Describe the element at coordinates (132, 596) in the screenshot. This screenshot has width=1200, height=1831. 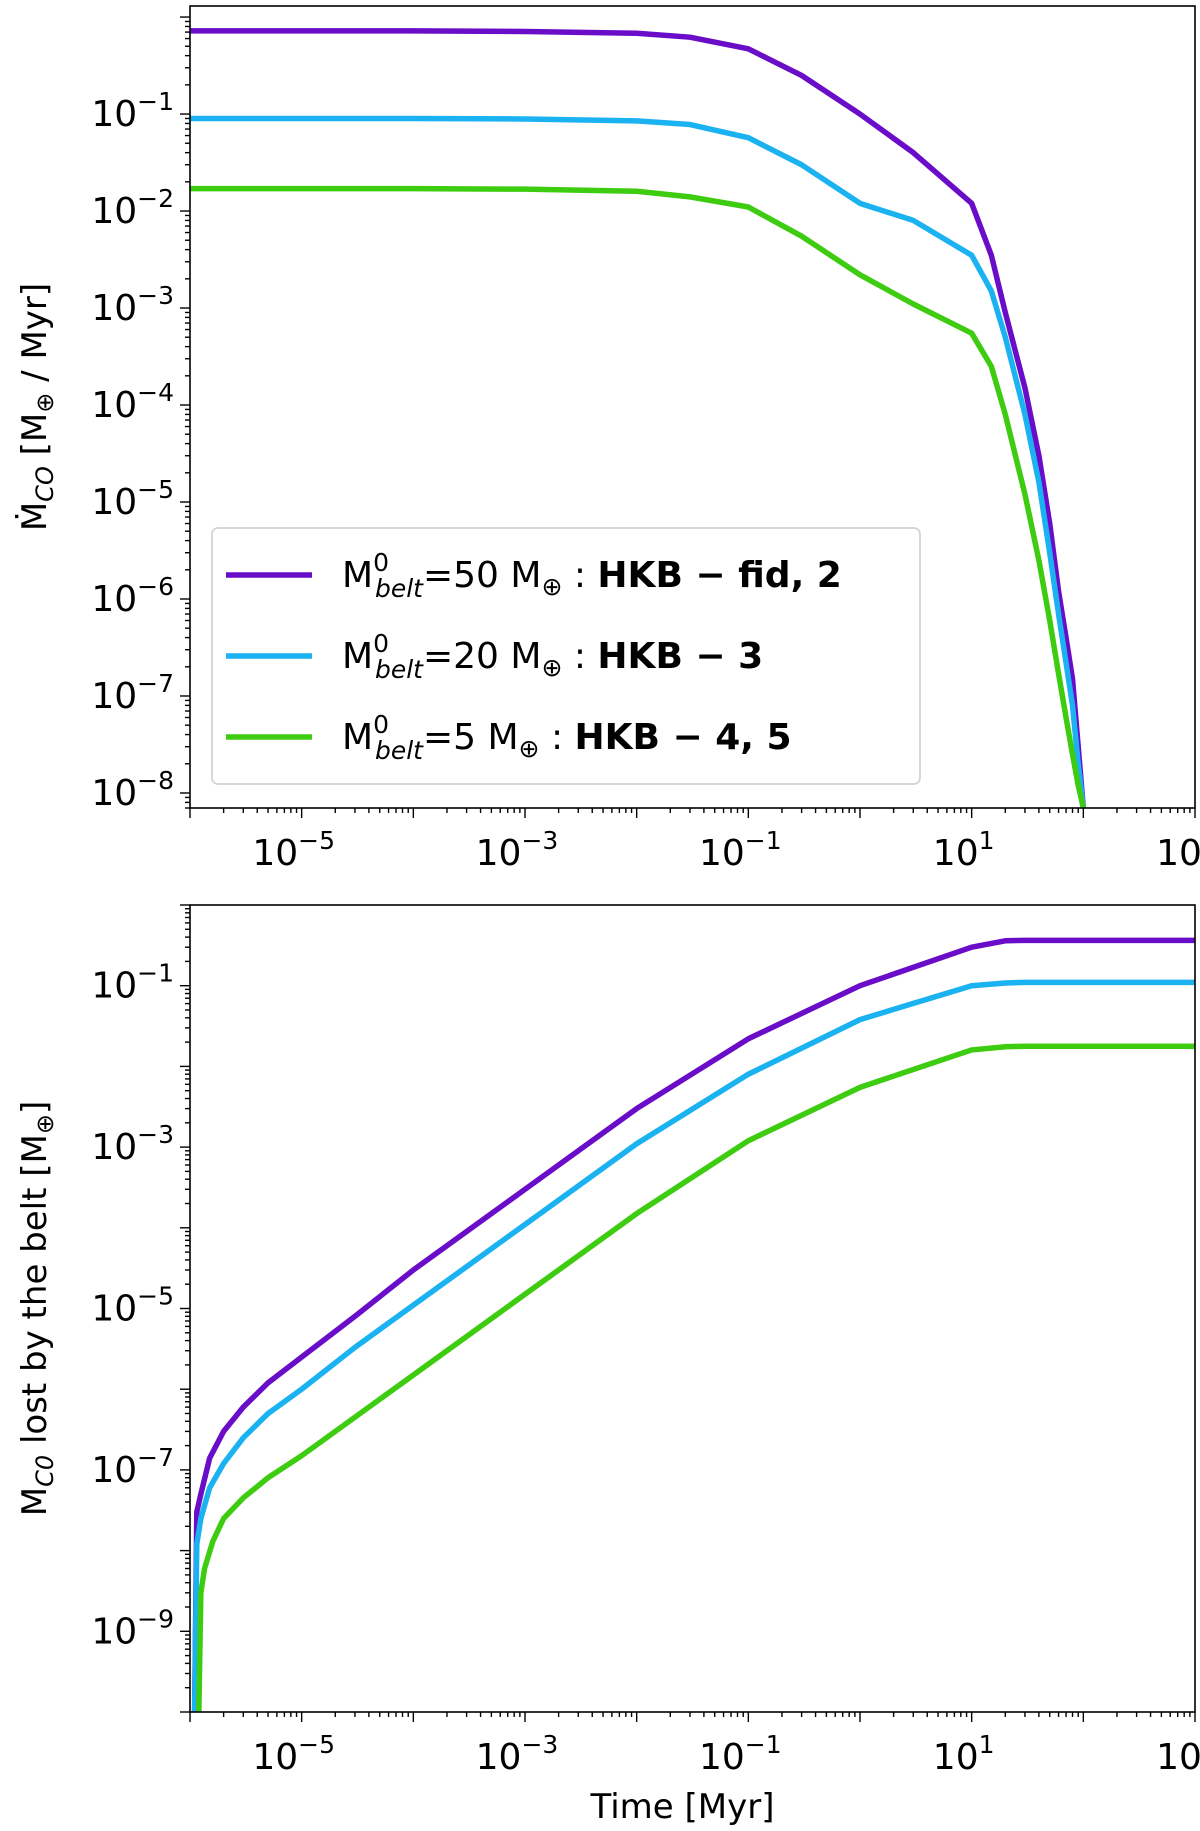
I see `y-tick-label: 10⁻⁶` at that location.